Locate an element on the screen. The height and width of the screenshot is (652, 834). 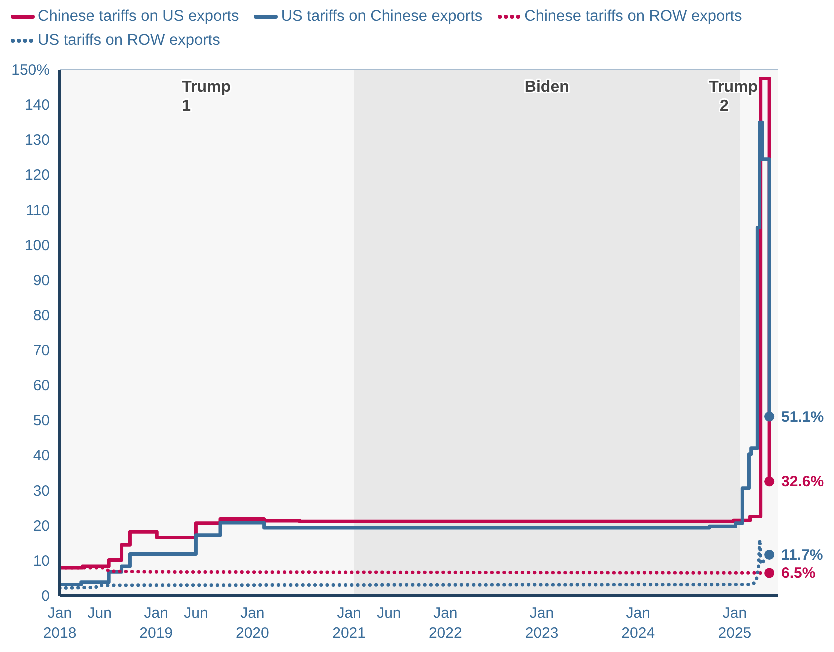
data-label: 32.6% is located at coordinates (803, 482).